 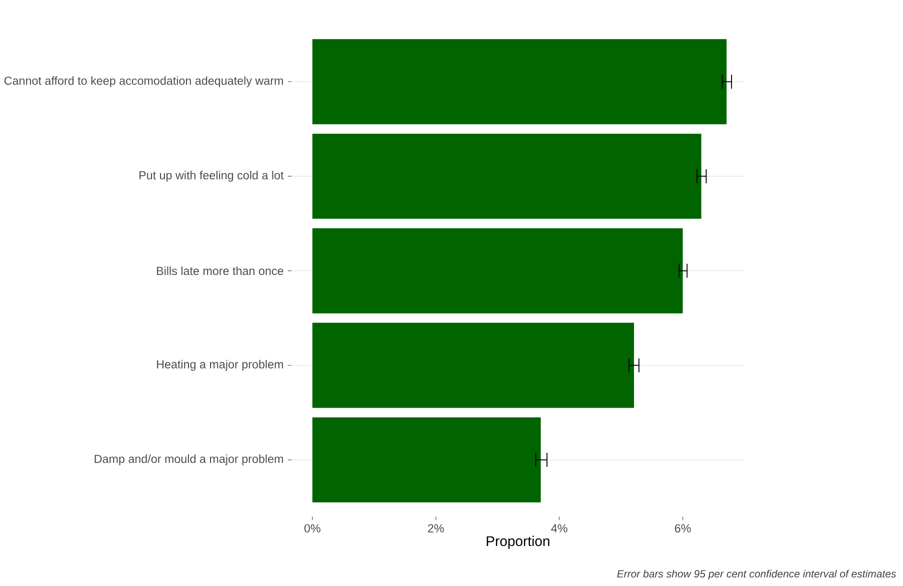 What do you see at coordinates (312, 528) in the screenshot?
I see `x-tick-label: 0%` at bounding box center [312, 528].